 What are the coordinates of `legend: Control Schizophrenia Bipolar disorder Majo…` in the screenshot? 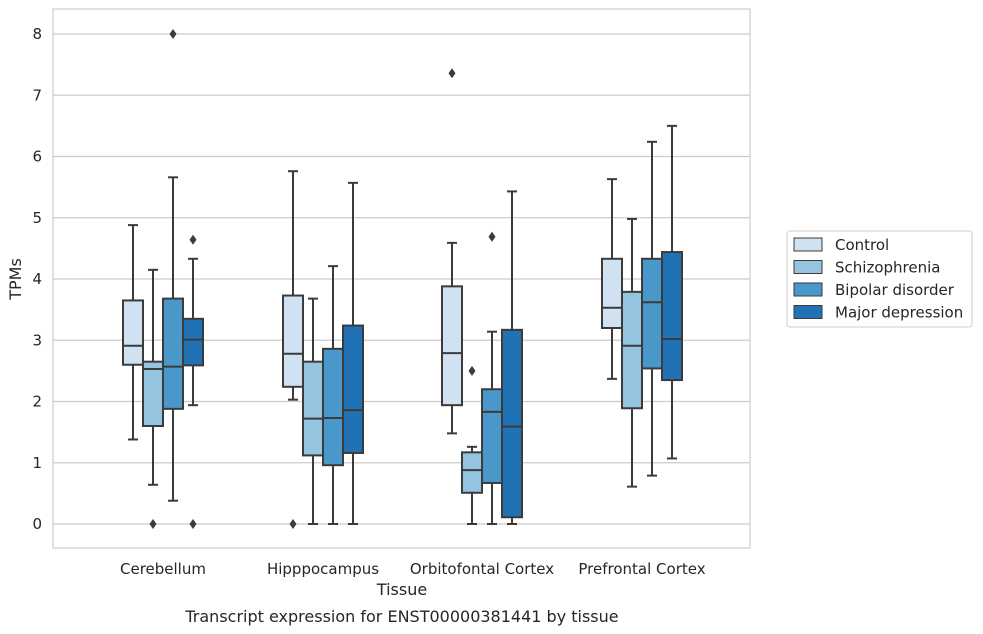 It's located at (879, 279).